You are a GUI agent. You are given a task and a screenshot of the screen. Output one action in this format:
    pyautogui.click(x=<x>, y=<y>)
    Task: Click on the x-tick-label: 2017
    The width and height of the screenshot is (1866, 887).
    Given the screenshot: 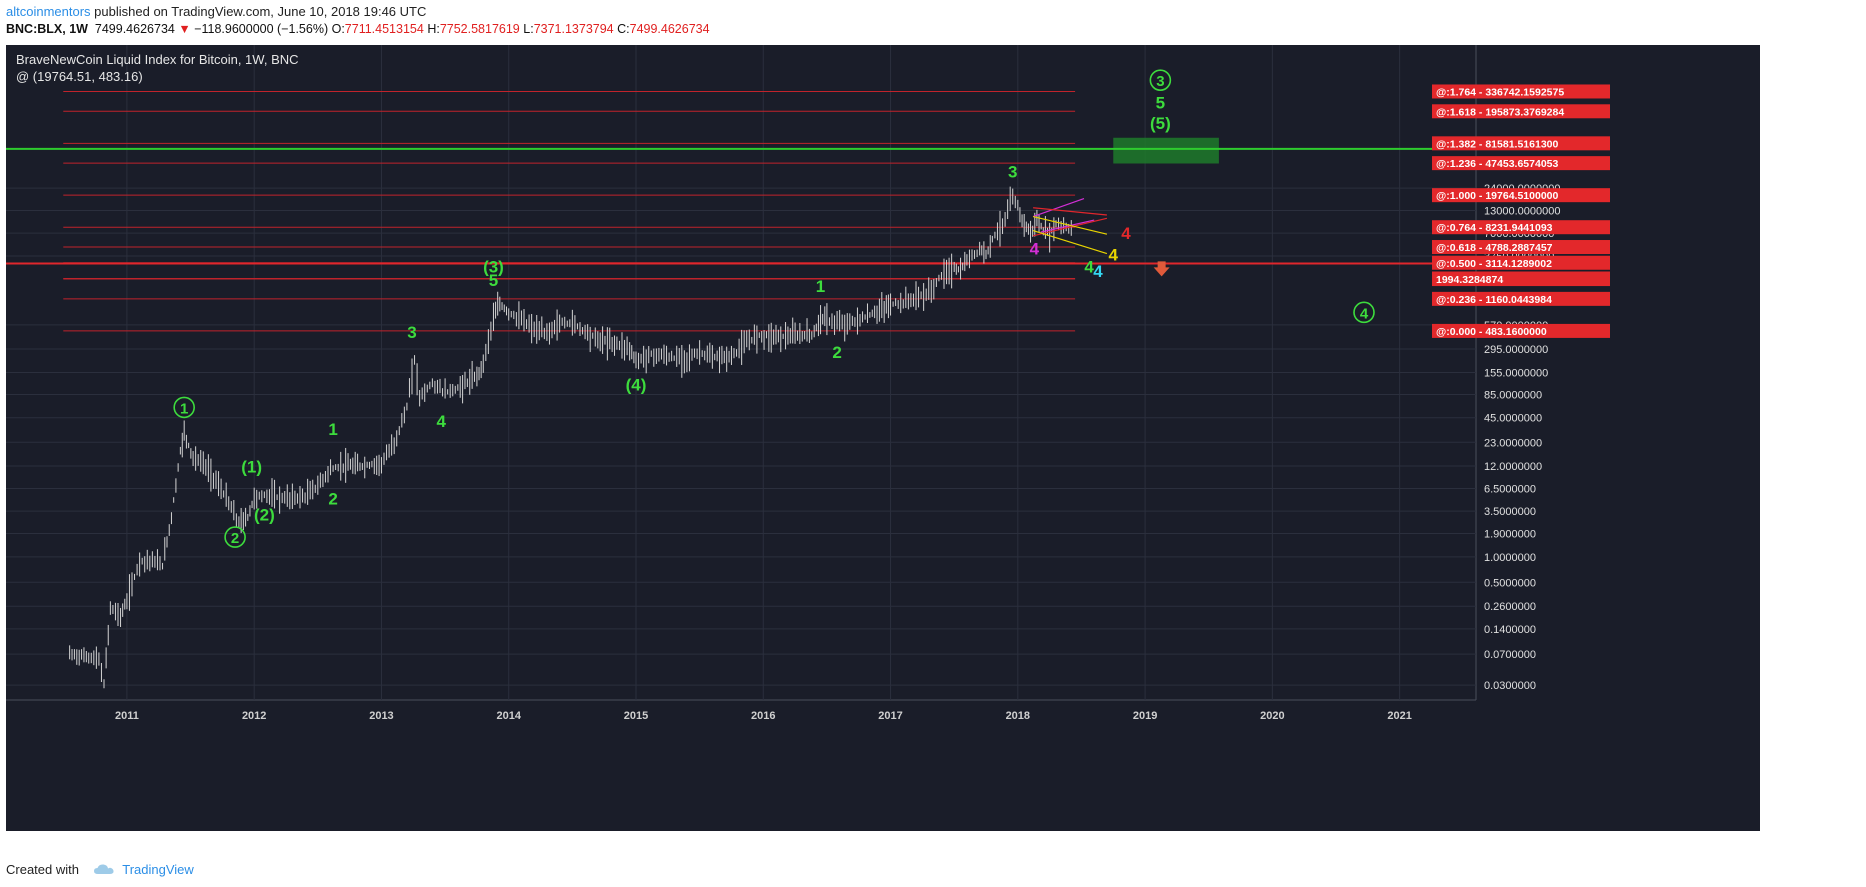 What is the action you would take?
    pyautogui.click(x=890, y=716)
    